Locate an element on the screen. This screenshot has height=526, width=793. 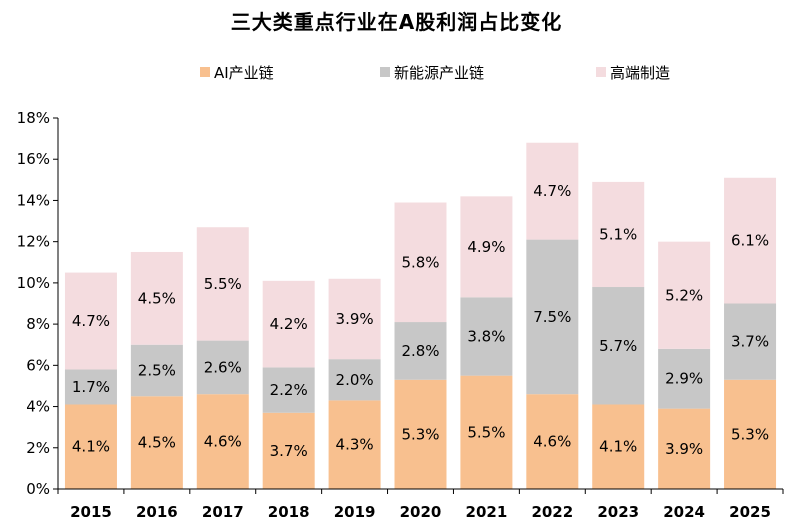
data-label-2025-series-1: 3.7% is located at coordinates (750, 342).